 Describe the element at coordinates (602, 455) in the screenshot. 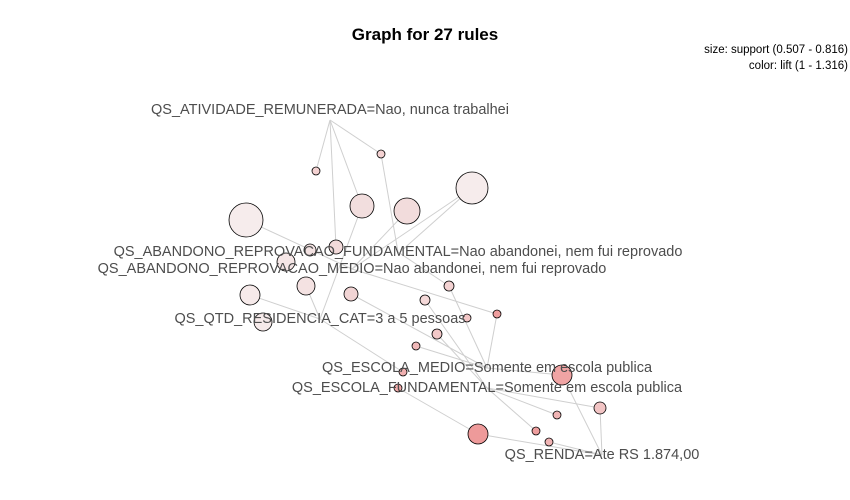

I see `item-label: QS_RENDA=Ate RS 1.874,00` at that location.